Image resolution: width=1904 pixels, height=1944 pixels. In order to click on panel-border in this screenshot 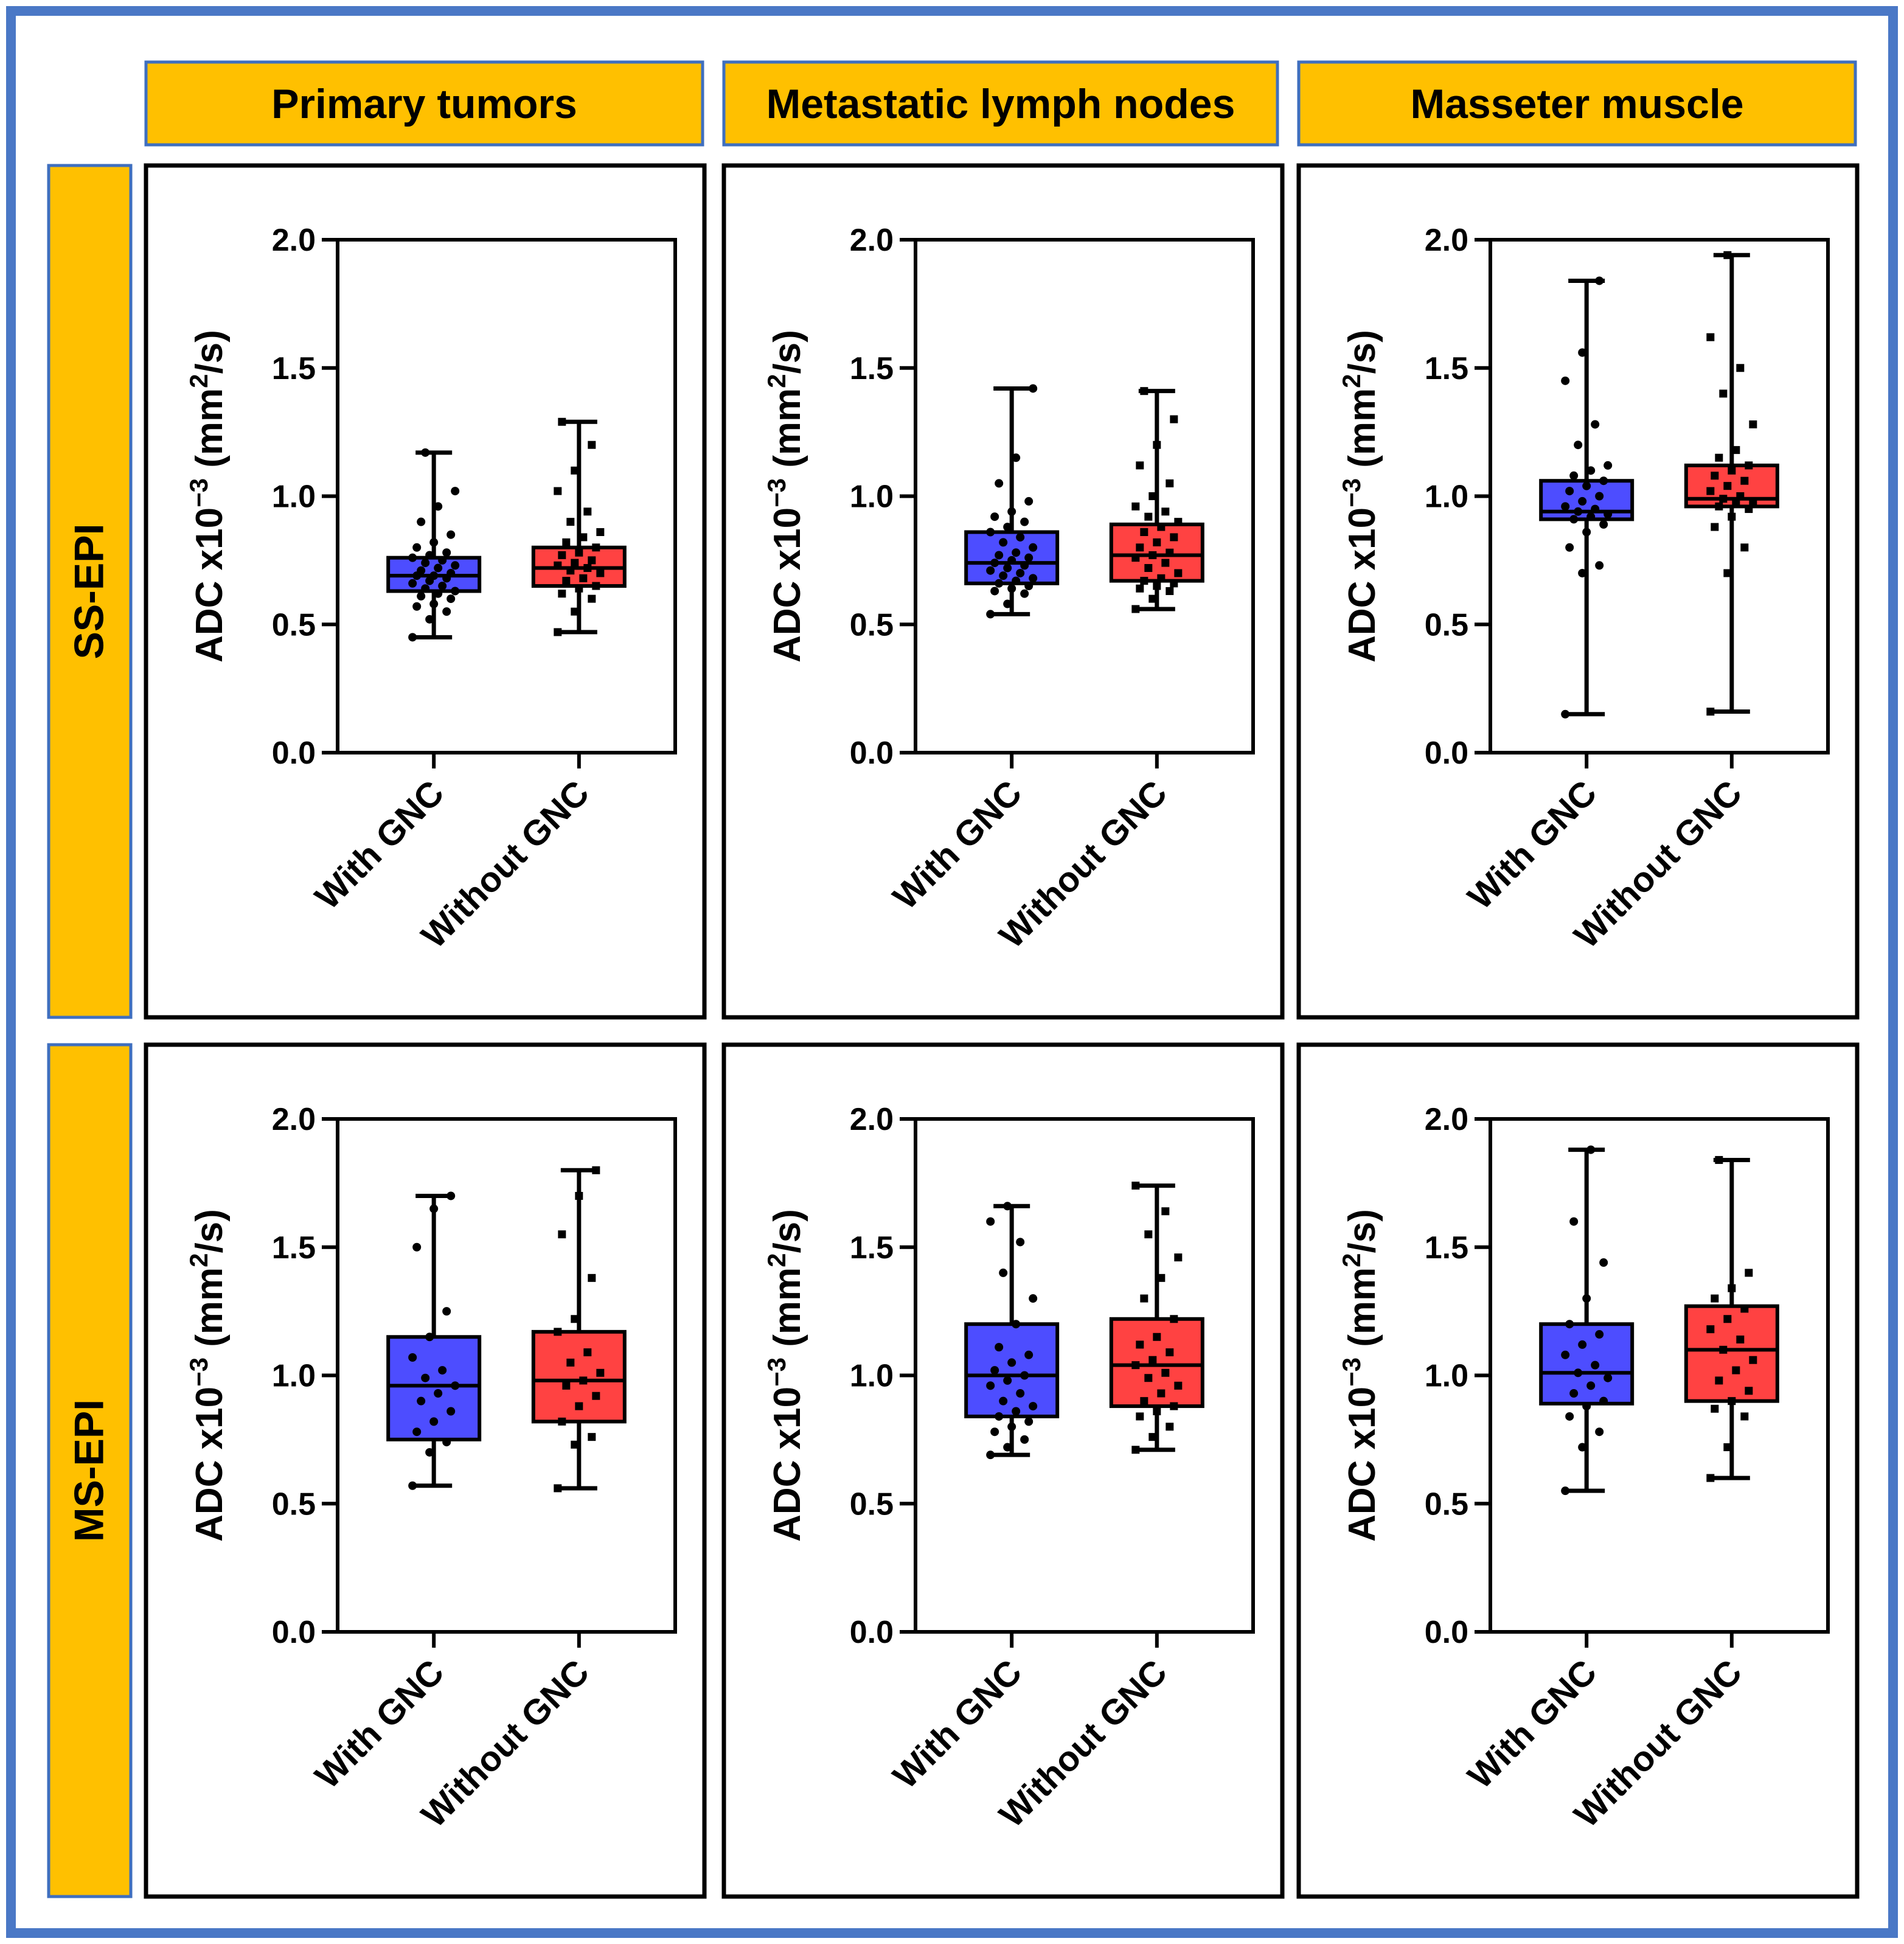, I will do `click(425, 1470)`.